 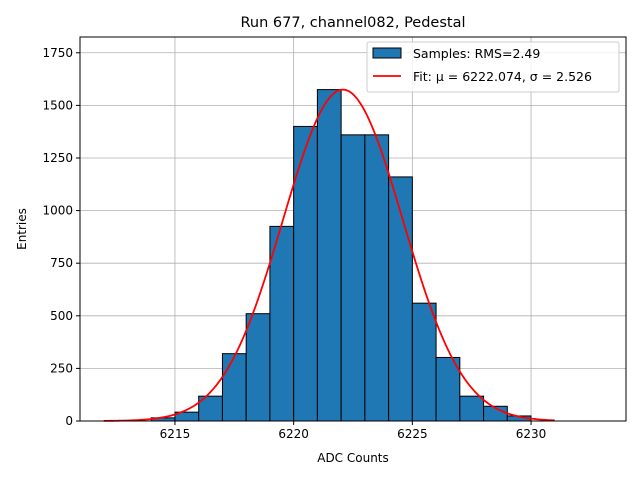 I want to click on legend-samples-swatch, so click(x=387, y=53).